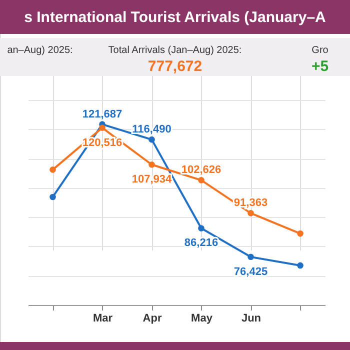  Describe the element at coordinates (175, 50) in the screenshot. I see `text: Total Arrivals (Jan–Aug) 2025:` at that location.